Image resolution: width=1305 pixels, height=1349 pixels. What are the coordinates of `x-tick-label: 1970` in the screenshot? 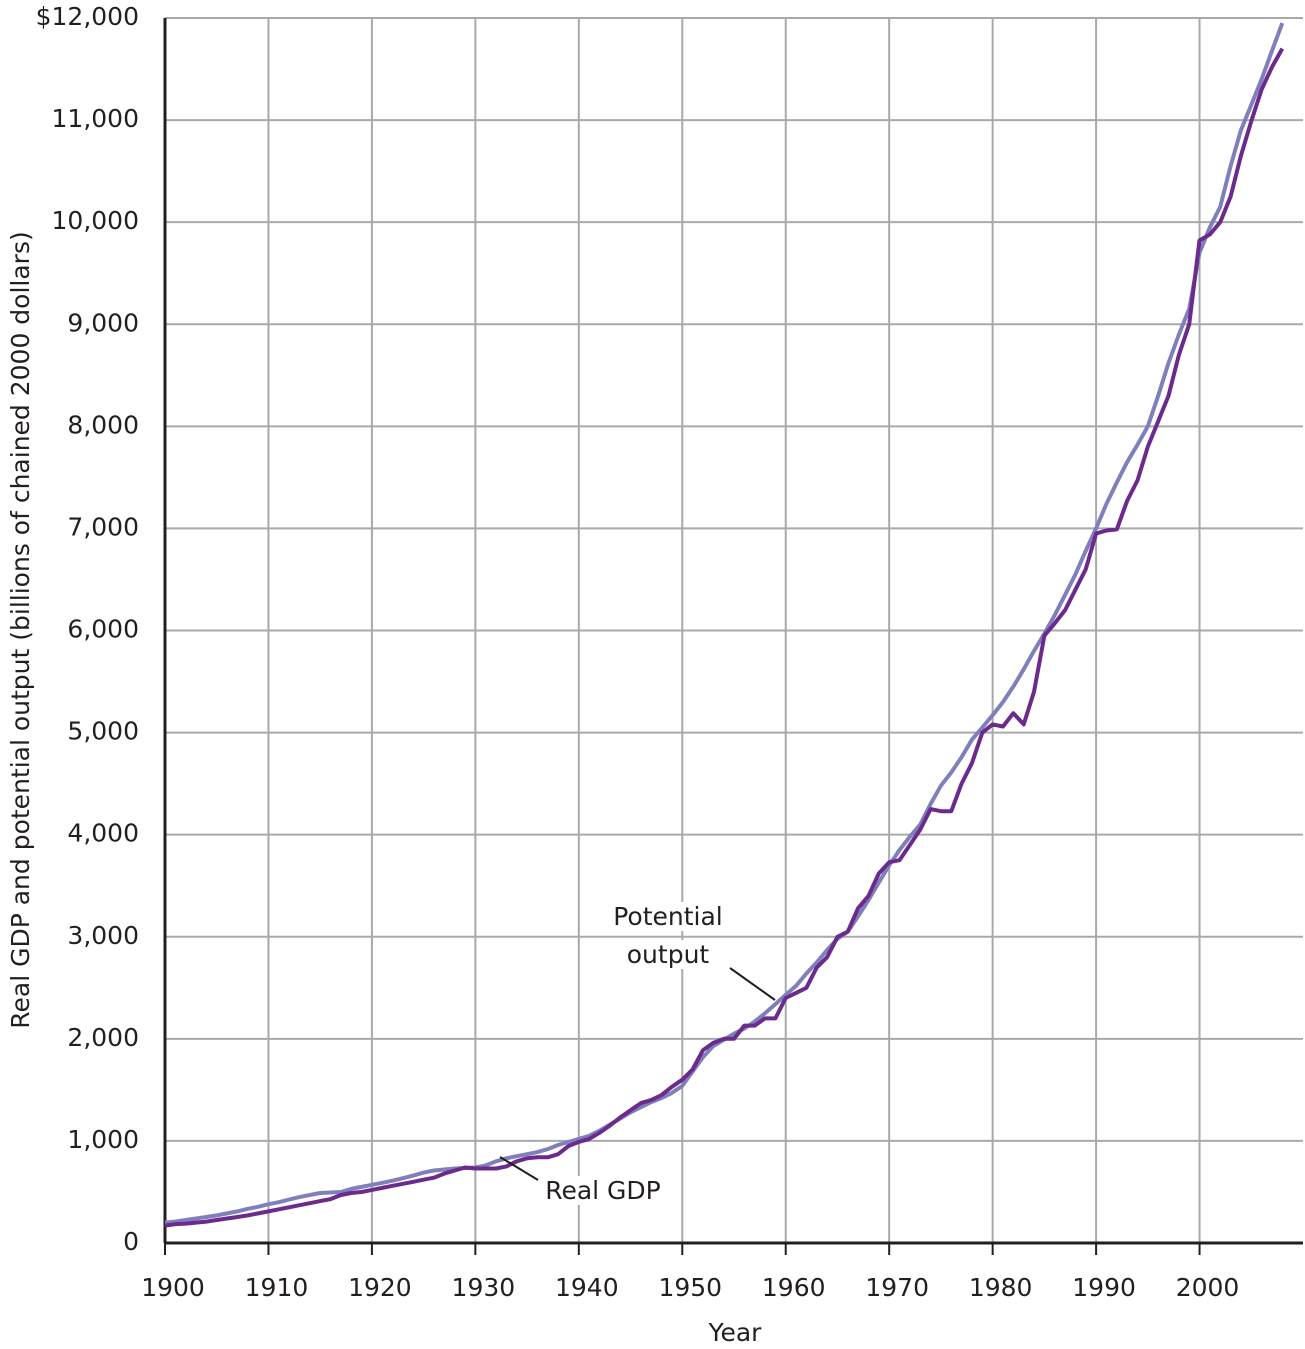 It's located at (897, 1287).